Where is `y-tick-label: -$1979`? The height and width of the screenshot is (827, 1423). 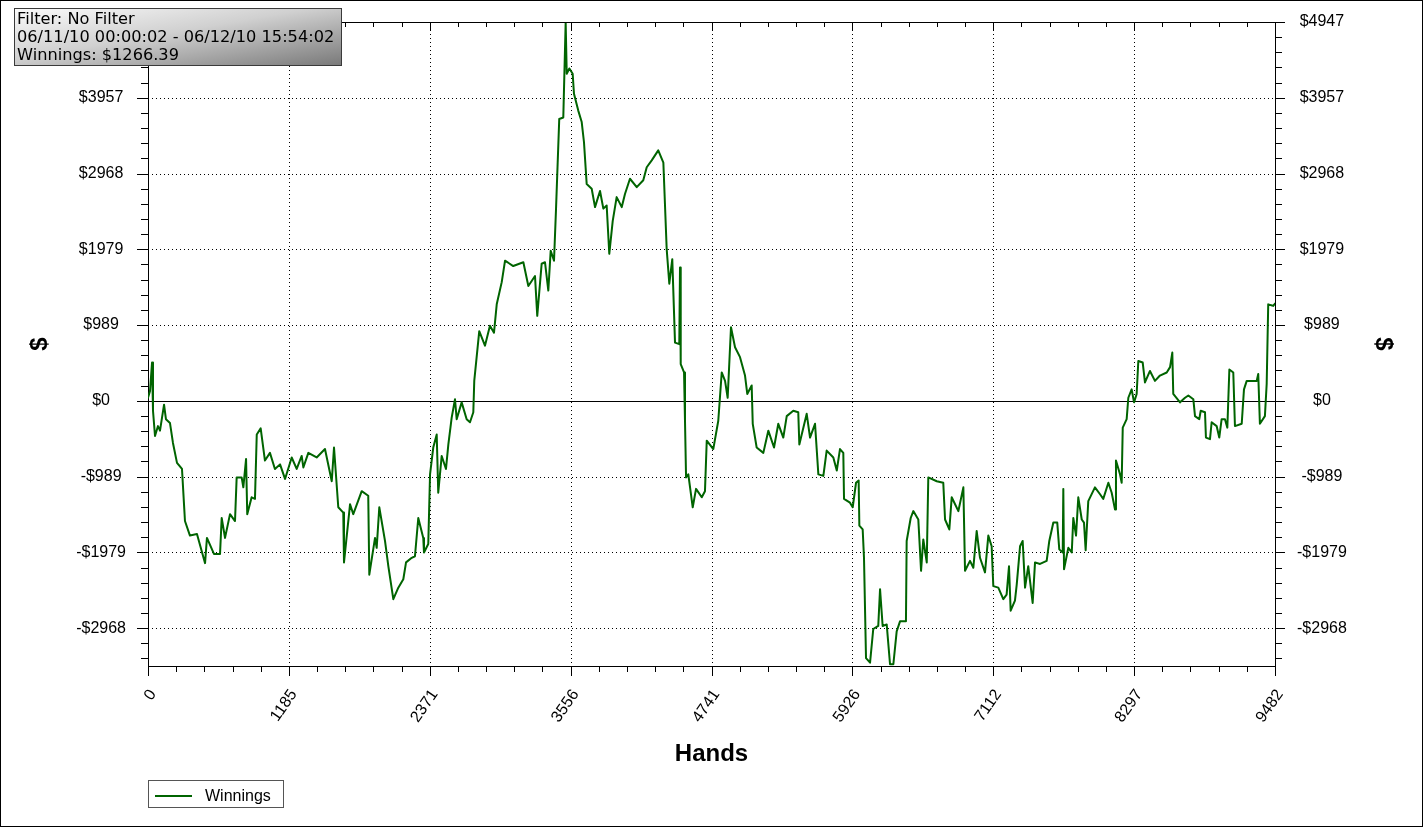
y-tick-label: -$1979 is located at coordinates (101, 551).